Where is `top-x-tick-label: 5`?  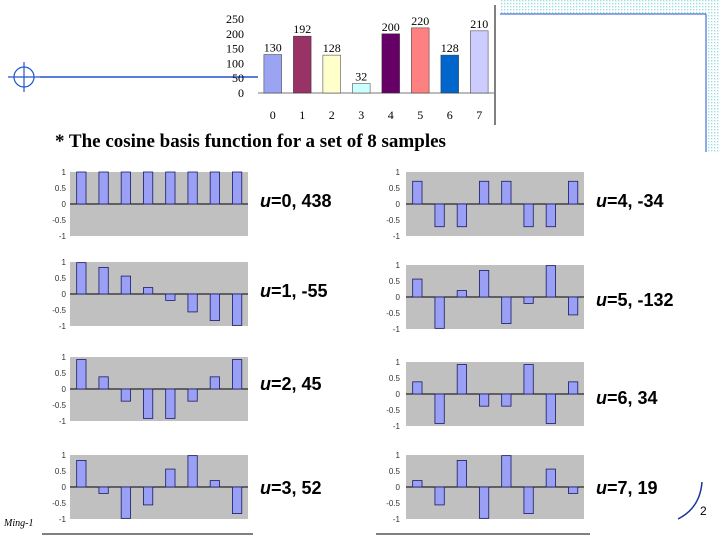 top-x-tick-label: 5 is located at coordinates (420, 115).